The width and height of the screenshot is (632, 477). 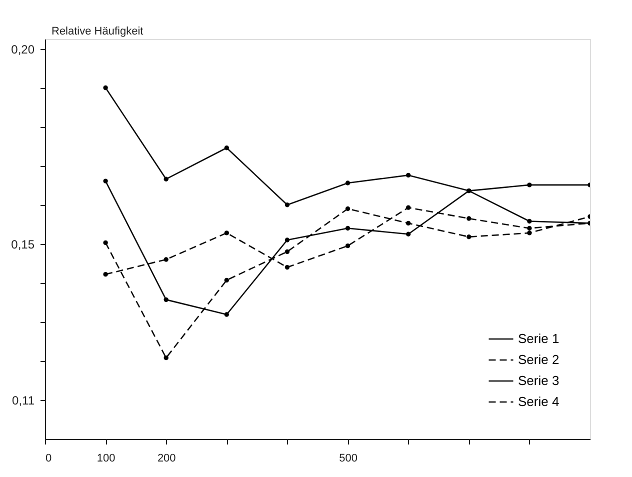 What do you see at coordinates (539, 401) in the screenshot?
I see `legend-label: Serie 4` at bounding box center [539, 401].